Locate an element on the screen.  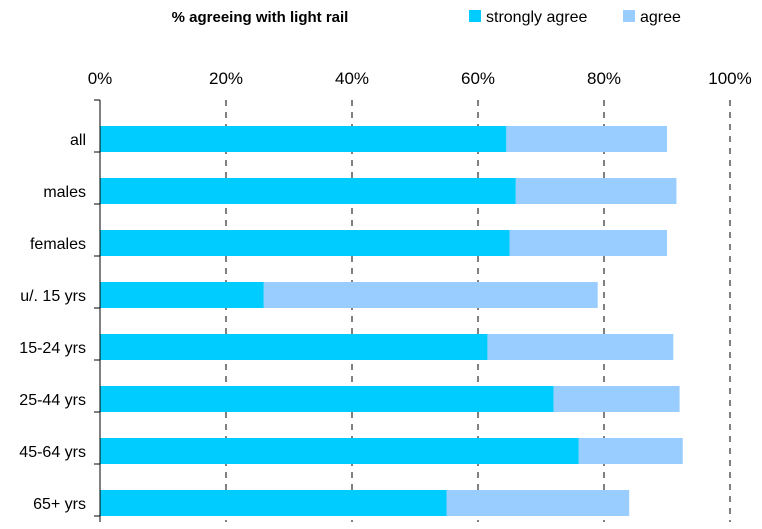
category-label: all is located at coordinates (78, 140).